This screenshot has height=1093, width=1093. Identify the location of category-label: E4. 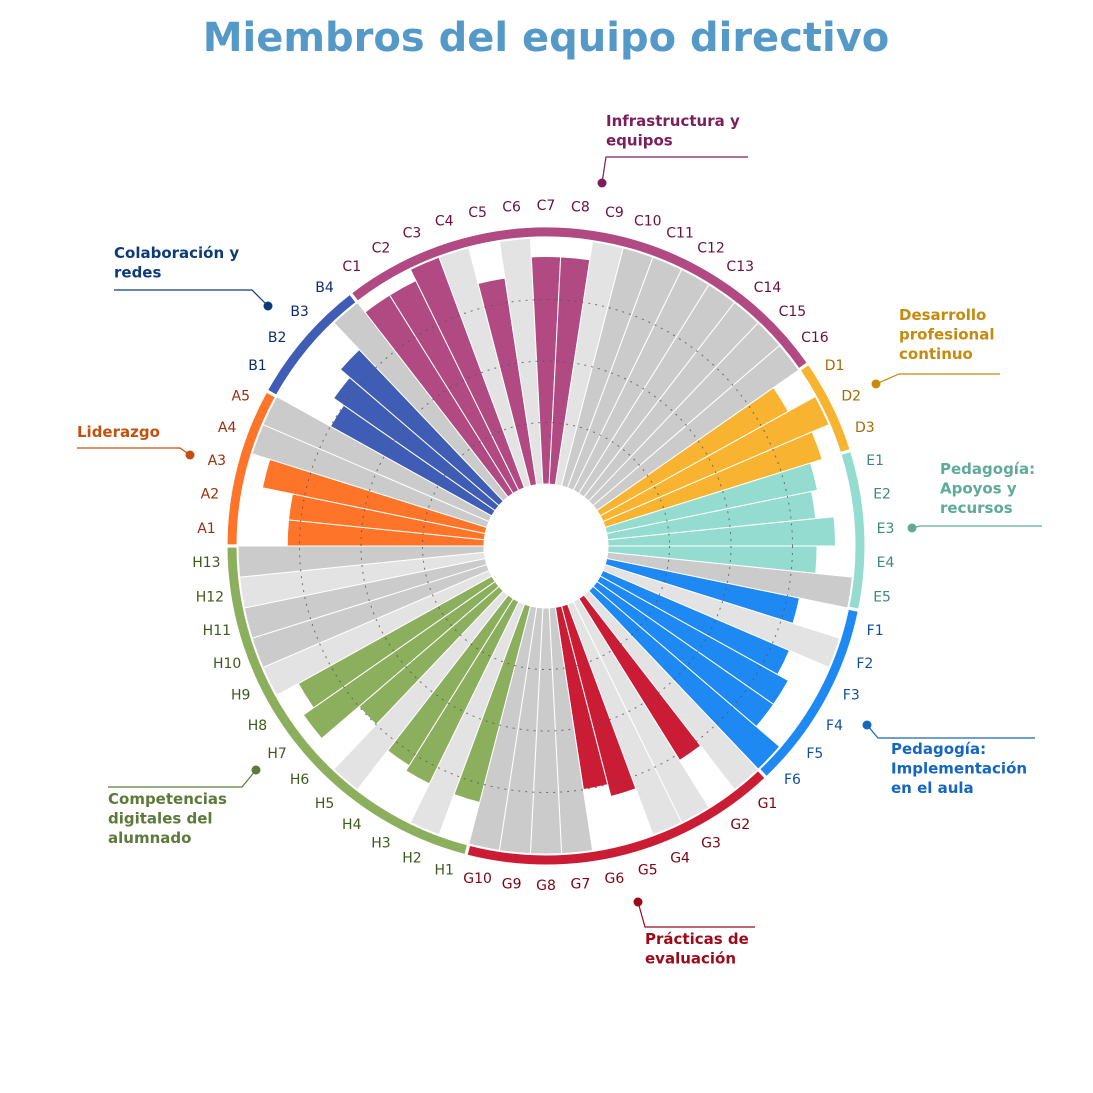
(886, 563).